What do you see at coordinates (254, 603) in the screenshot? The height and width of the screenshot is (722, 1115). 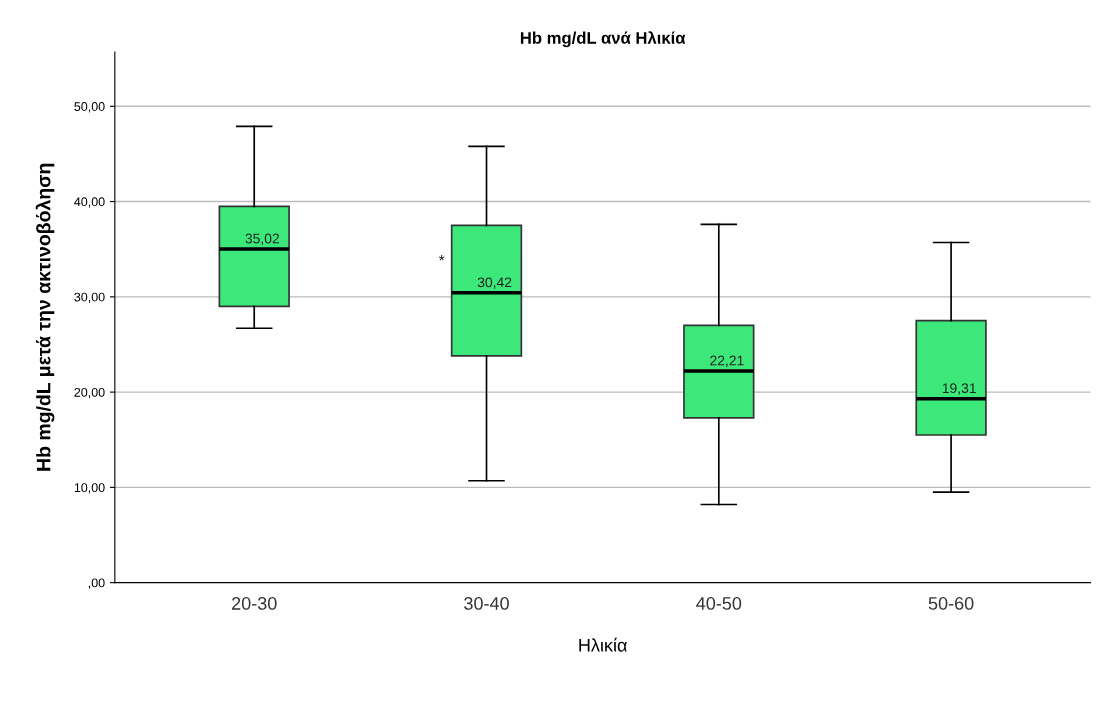 I see `x-tick-label: 20-30` at bounding box center [254, 603].